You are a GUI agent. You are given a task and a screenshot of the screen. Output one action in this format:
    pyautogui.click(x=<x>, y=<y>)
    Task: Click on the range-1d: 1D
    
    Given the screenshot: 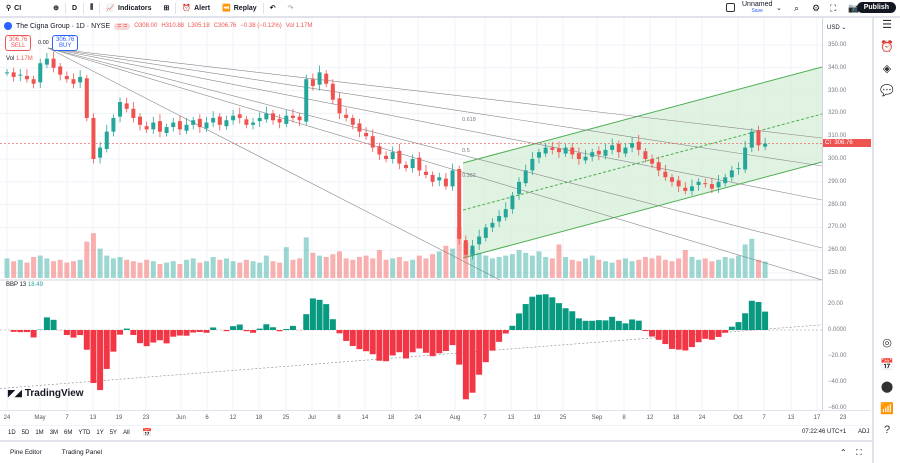 What is the action you would take?
    pyautogui.click(x=12, y=433)
    